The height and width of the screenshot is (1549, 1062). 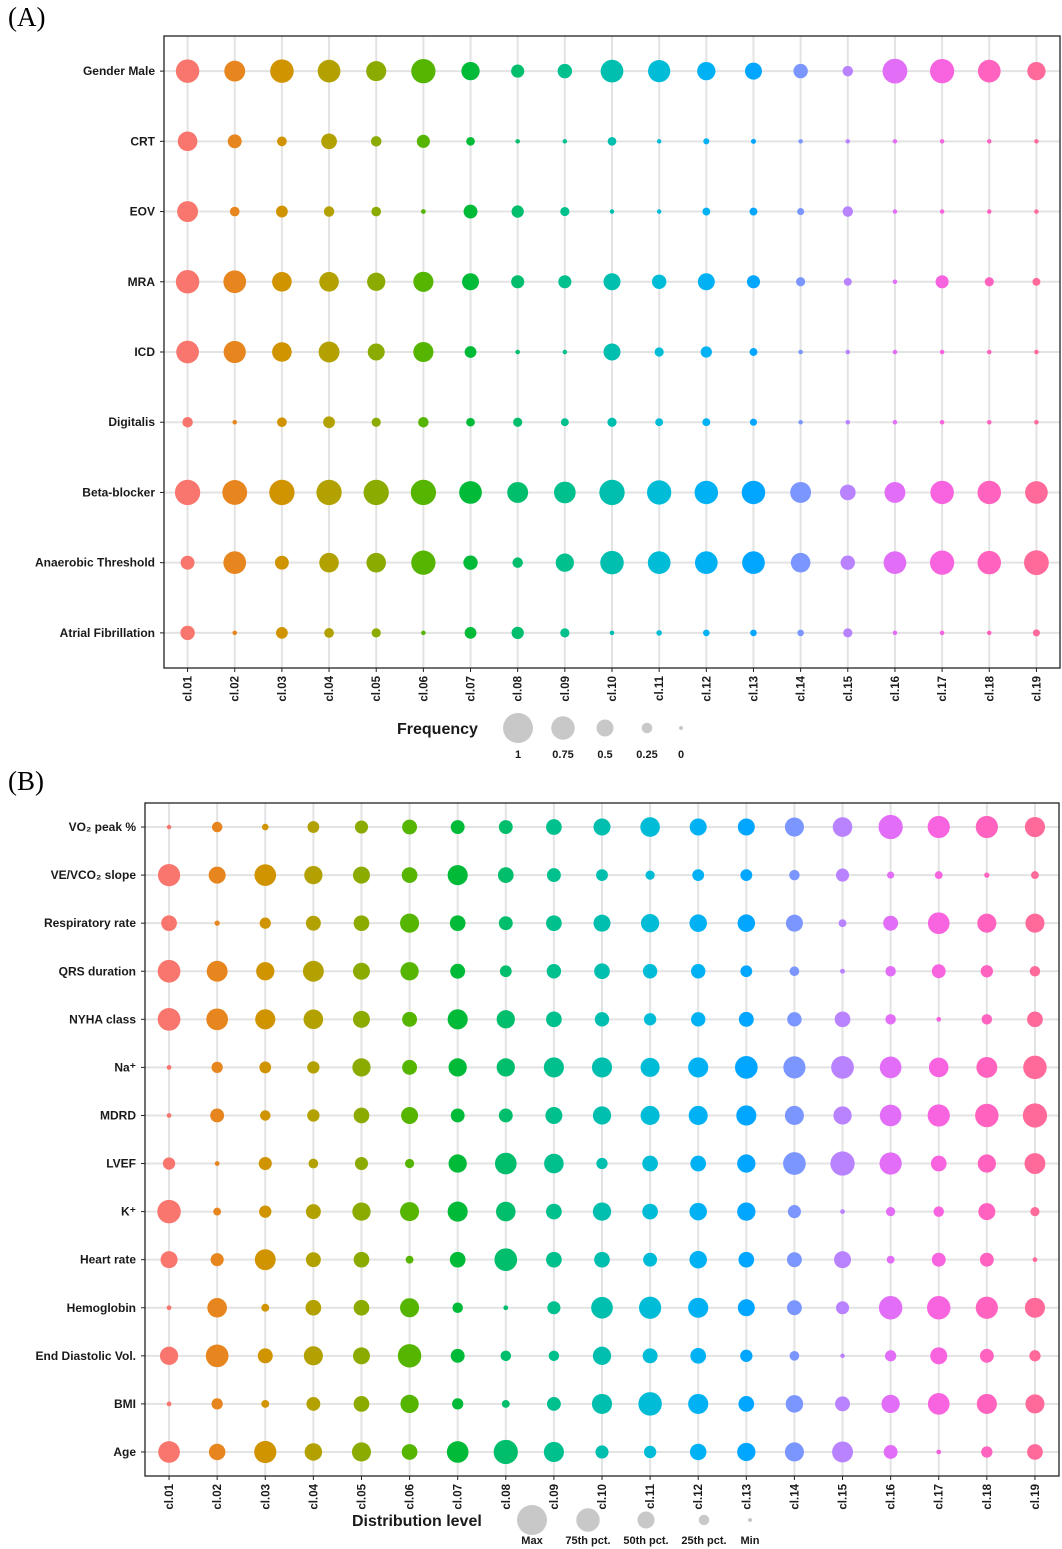 I want to click on dot-cl-16-lvef, so click(x=890, y=1163).